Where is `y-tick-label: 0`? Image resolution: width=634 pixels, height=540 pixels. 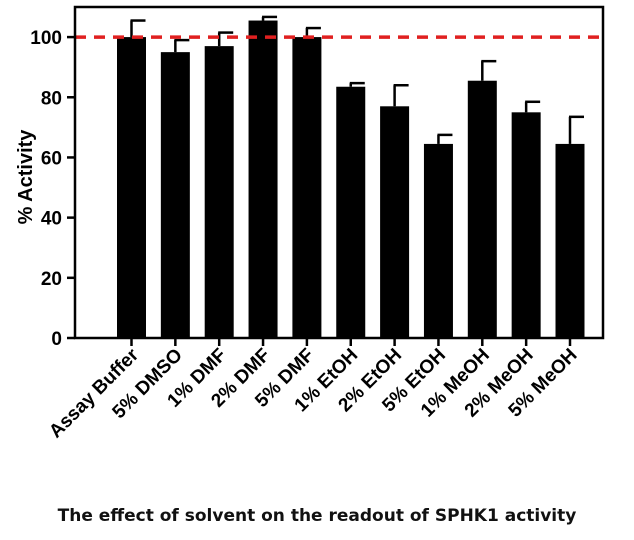 y-tick-label: 0 is located at coordinates (56, 339).